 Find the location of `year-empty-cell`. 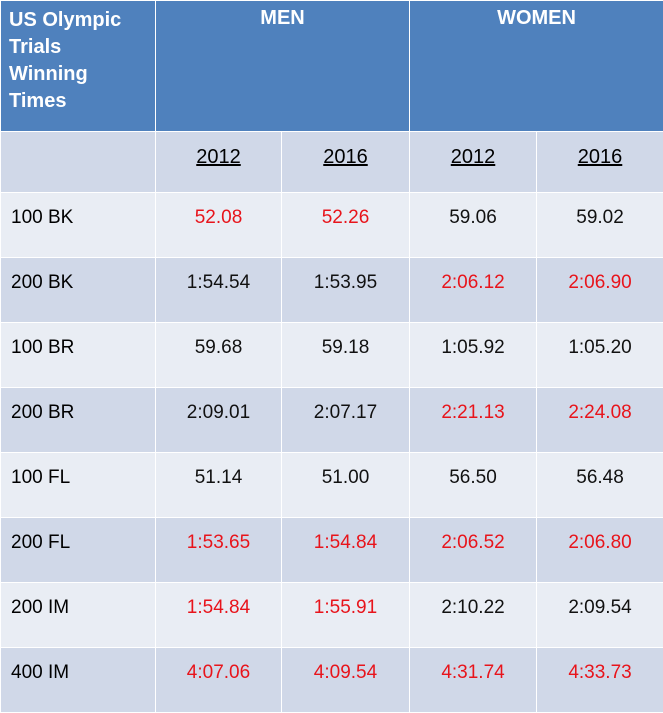

year-empty-cell is located at coordinates (78, 162).